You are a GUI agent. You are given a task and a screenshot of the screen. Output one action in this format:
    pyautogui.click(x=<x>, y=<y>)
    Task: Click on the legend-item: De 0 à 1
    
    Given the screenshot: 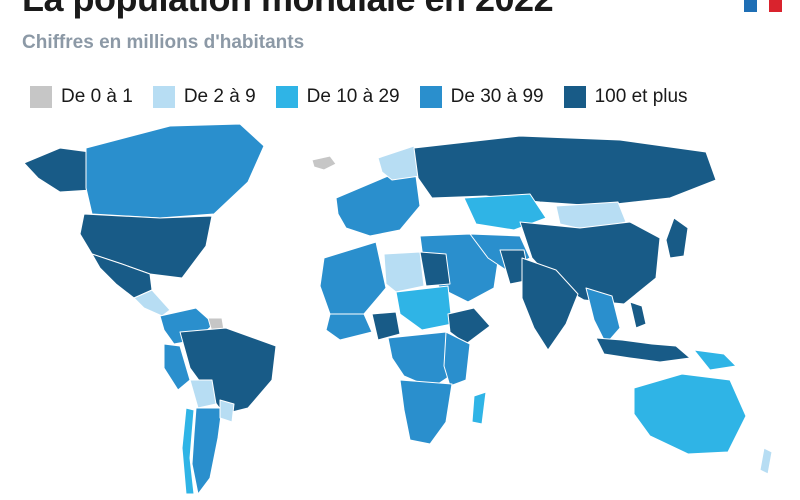 What is the action you would take?
    pyautogui.click(x=81, y=97)
    